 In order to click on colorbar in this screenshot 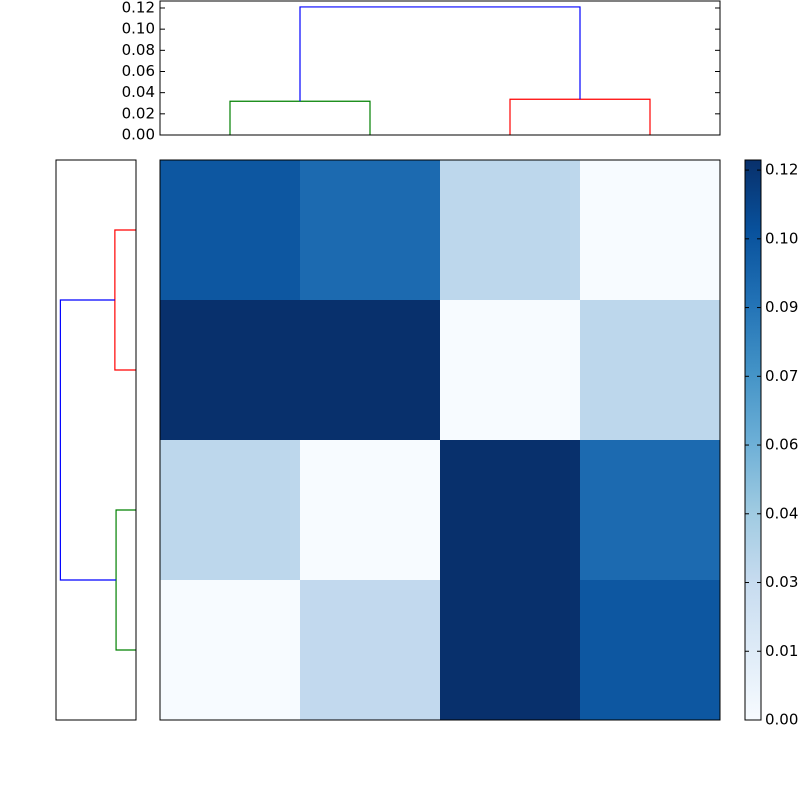, I will do `click(753, 440)`.